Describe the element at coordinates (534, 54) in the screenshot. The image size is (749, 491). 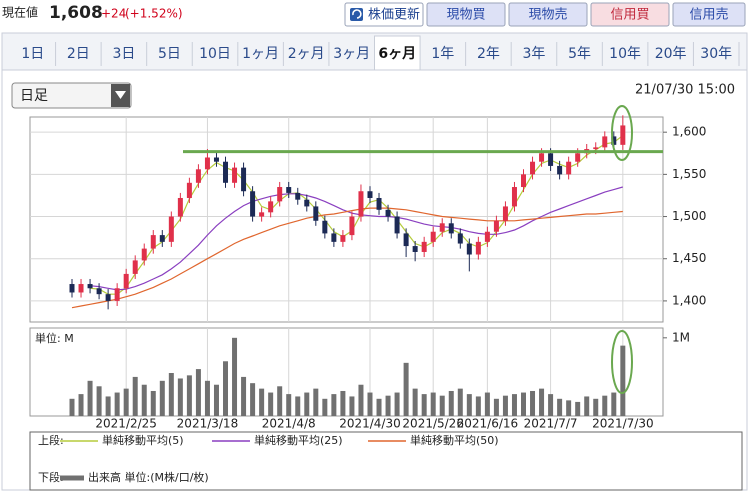
I see `tab: 3年` at that location.